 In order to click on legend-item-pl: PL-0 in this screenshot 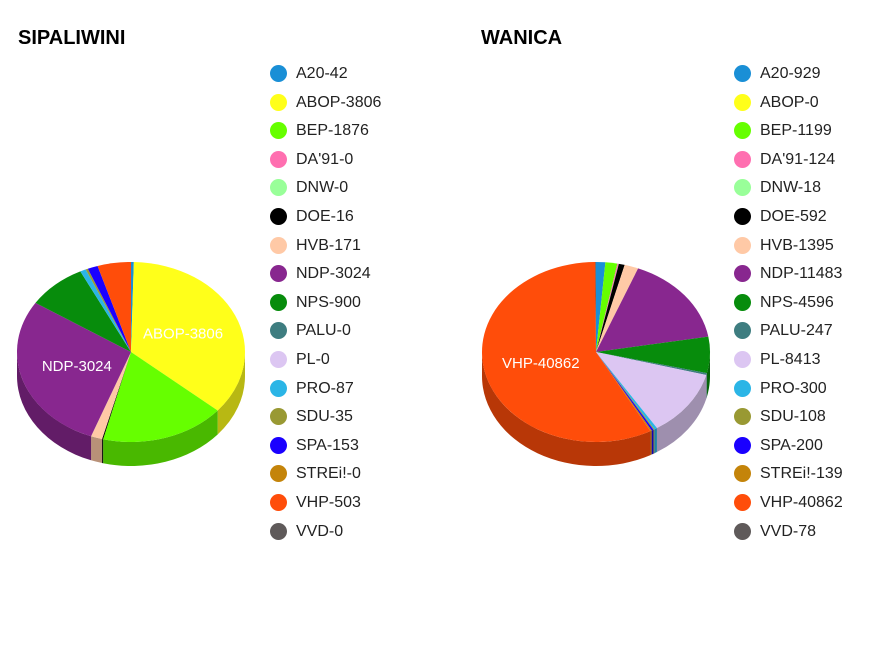, I will do `click(335, 359)`.